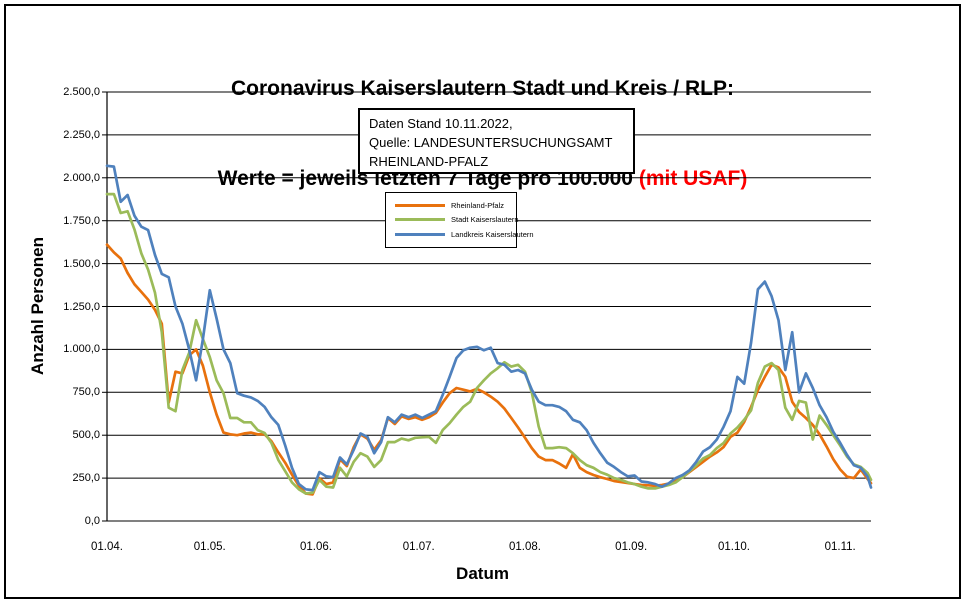 The height and width of the screenshot is (603, 965). What do you see at coordinates (482, 573) in the screenshot?
I see `x-axis-title: Datum` at bounding box center [482, 573].